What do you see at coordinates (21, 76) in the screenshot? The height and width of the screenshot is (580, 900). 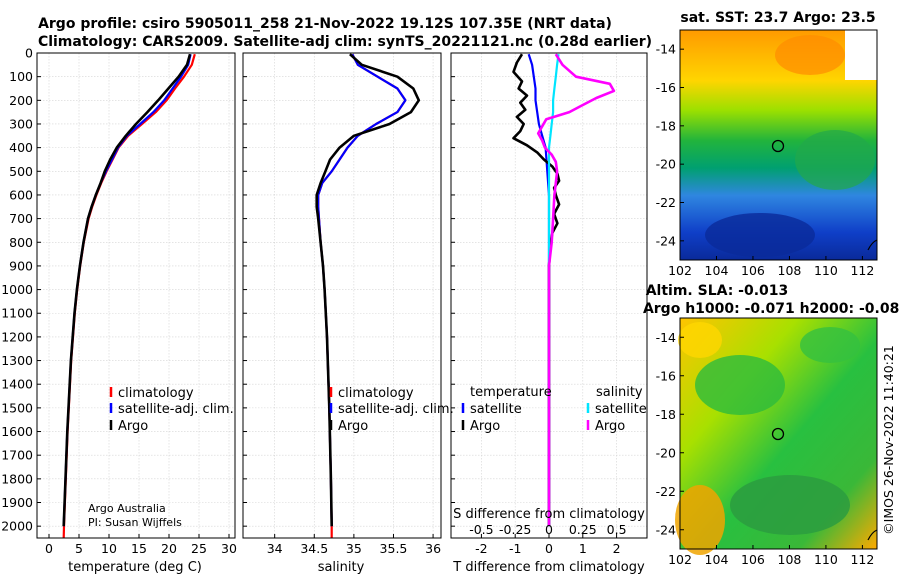 I see `y-tick-label: 100` at bounding box center [21, 76].